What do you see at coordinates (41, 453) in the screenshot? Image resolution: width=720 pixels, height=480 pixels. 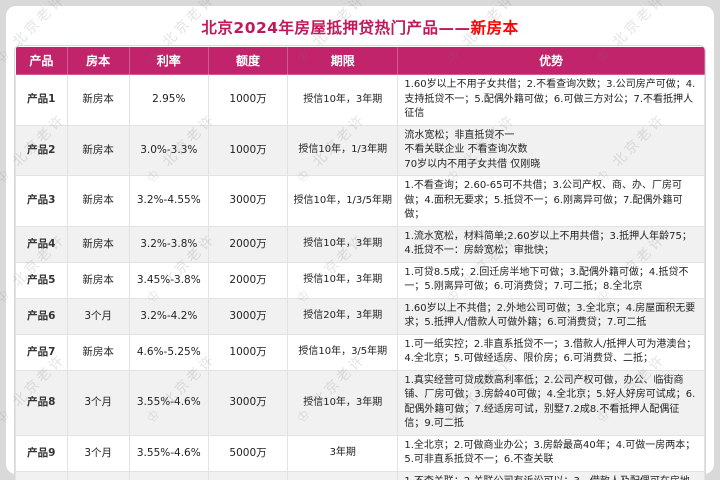 I see `cell-product: 产品9` at bounding box center [41, 453].